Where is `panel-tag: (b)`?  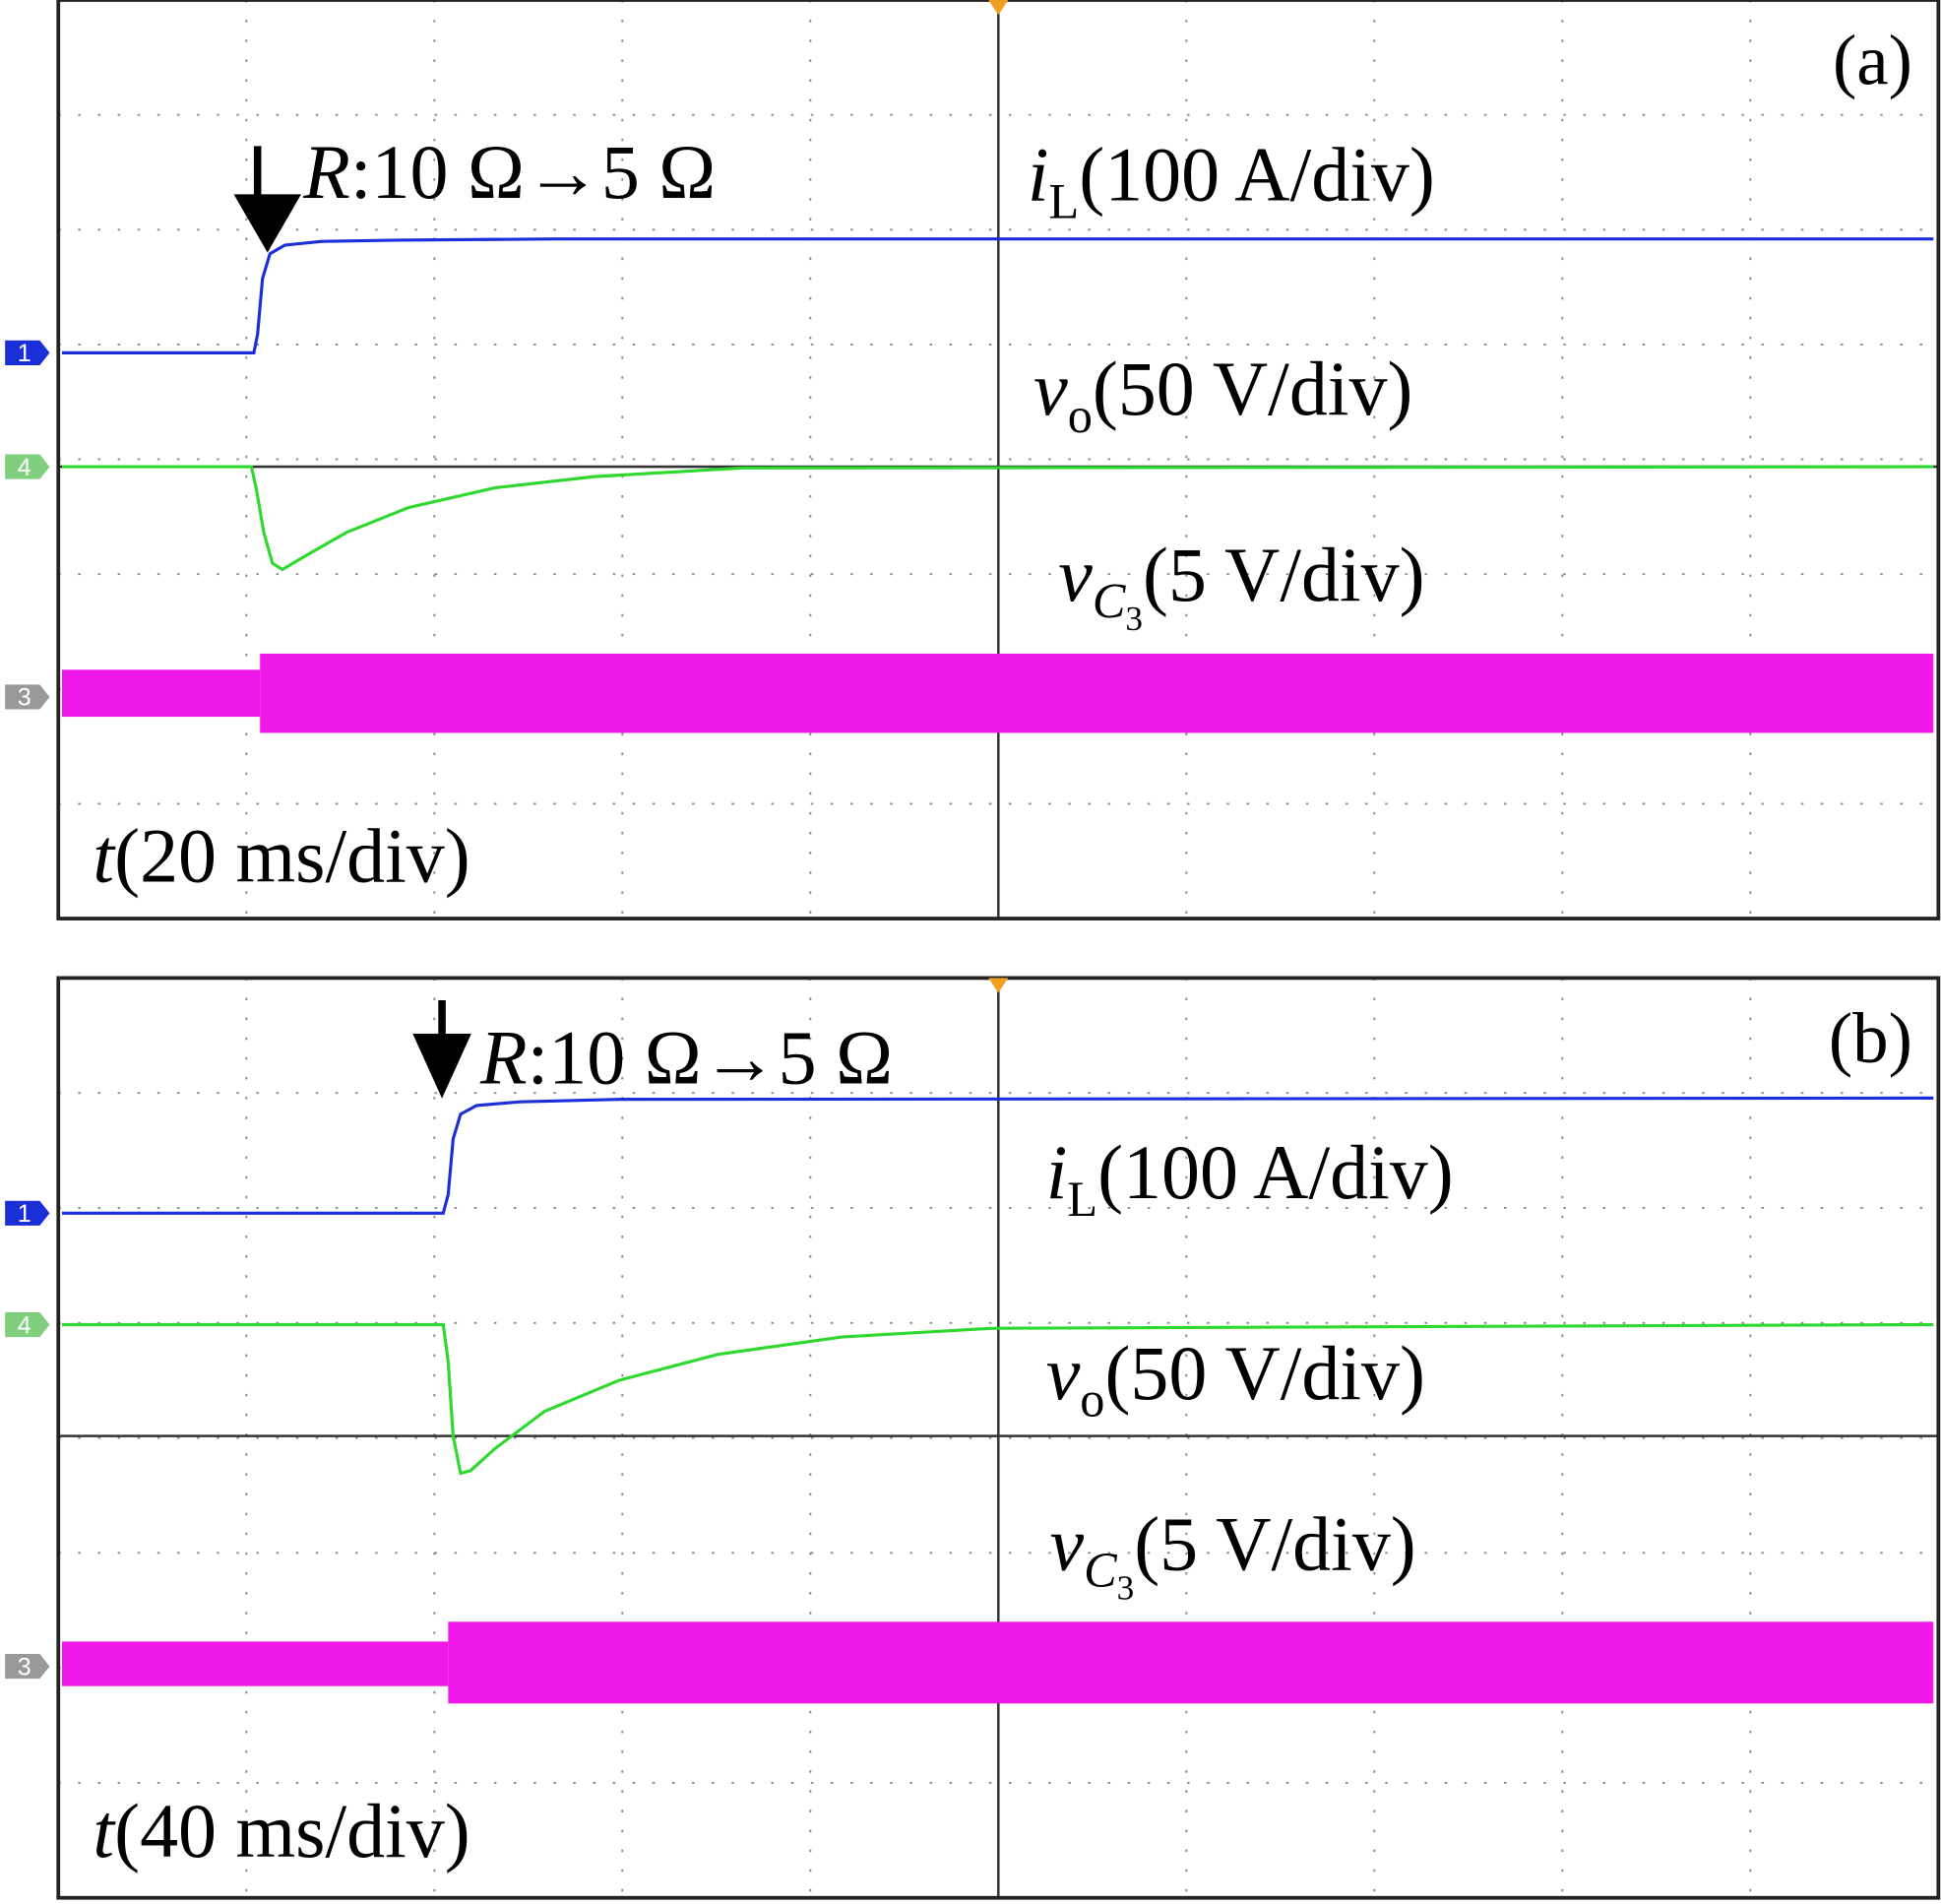 panel-tag: (b) is located at coordinates (1870, 1038).